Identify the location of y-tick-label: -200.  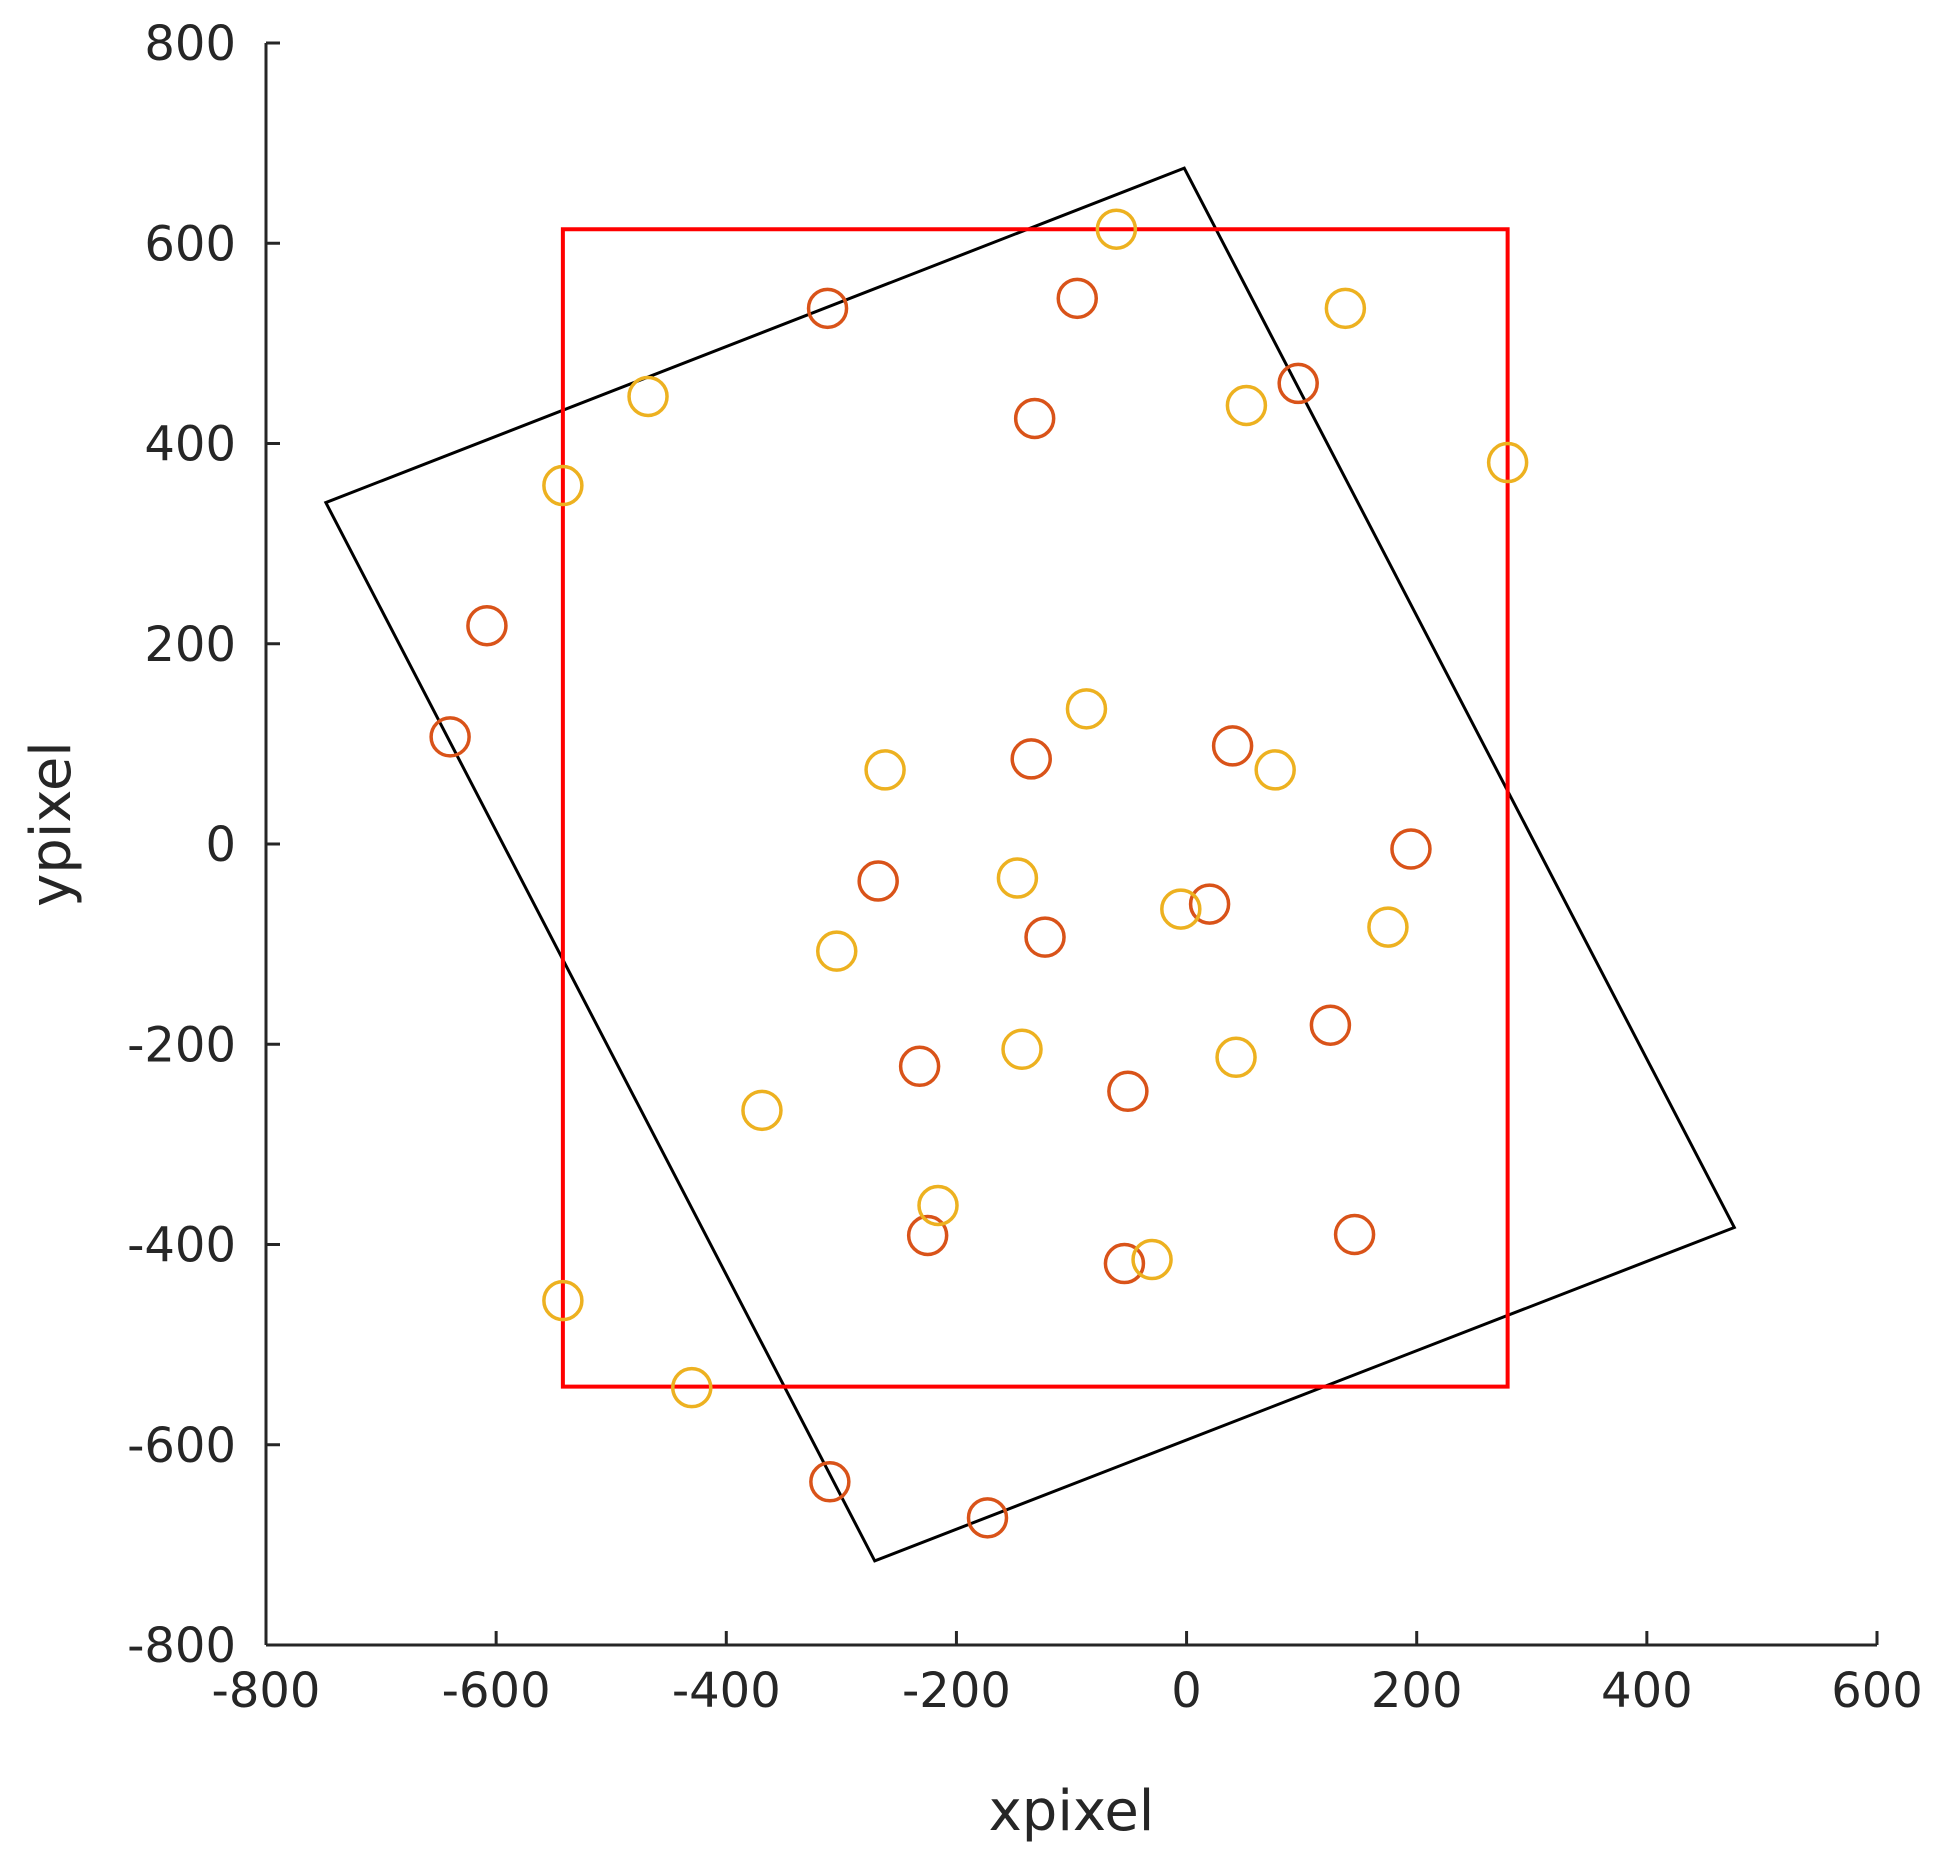
(181, 1045).